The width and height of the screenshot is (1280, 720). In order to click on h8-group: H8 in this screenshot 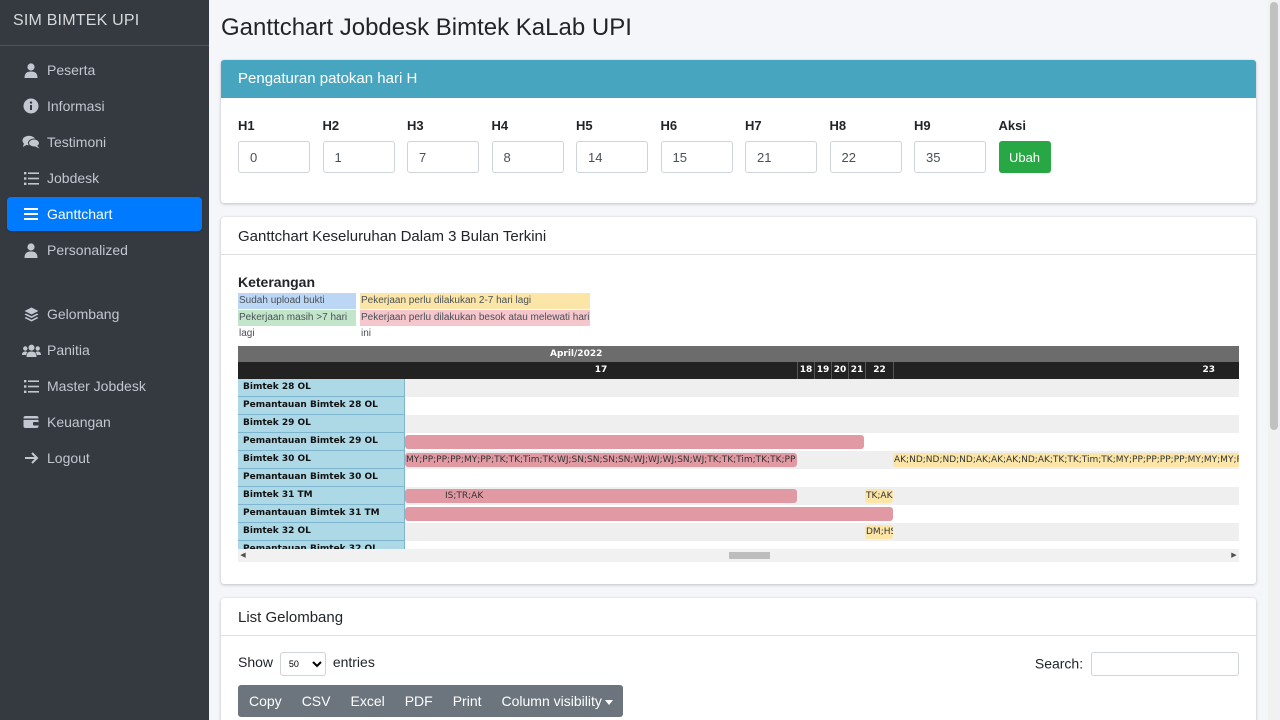, I will do `click(872, 144)`.